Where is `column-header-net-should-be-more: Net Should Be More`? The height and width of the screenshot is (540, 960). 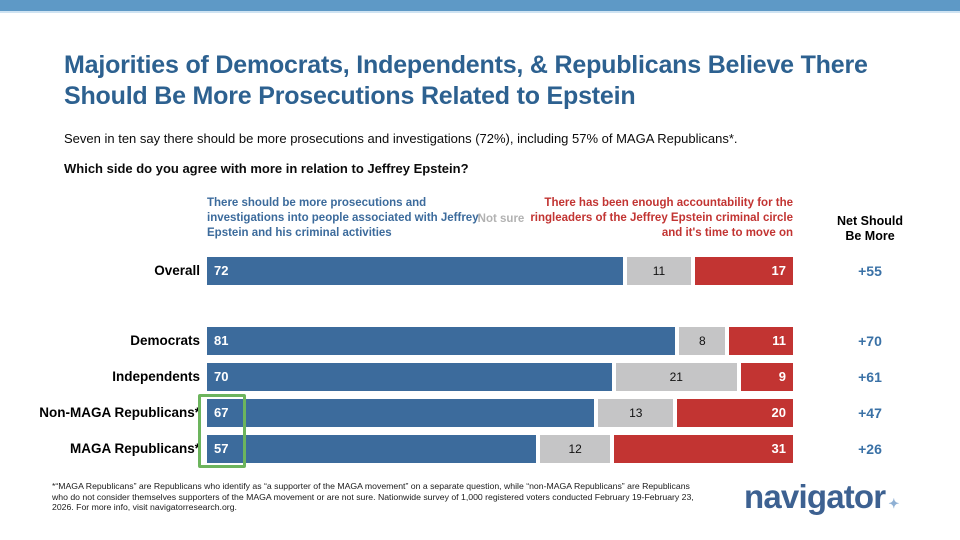
column-header-net-should-be-more: Net Should Be More is located at coordinates (870, 228).